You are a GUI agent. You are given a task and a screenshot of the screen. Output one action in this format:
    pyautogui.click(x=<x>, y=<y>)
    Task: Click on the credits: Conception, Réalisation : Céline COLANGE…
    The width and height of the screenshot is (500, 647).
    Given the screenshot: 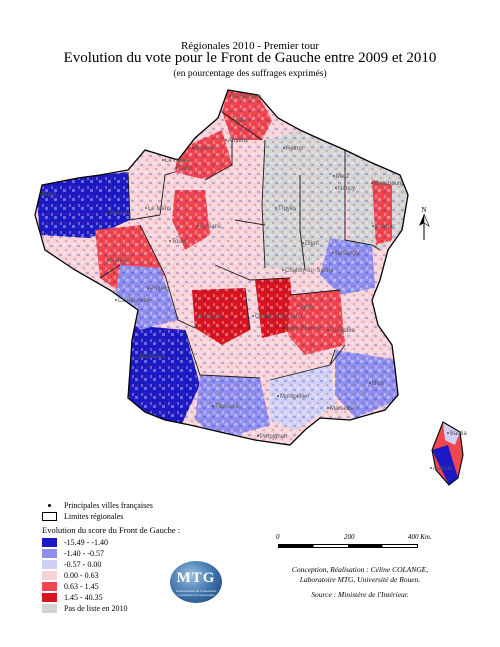 What is the action you would take?
    pyautogui.click(x=360, y=582)
    